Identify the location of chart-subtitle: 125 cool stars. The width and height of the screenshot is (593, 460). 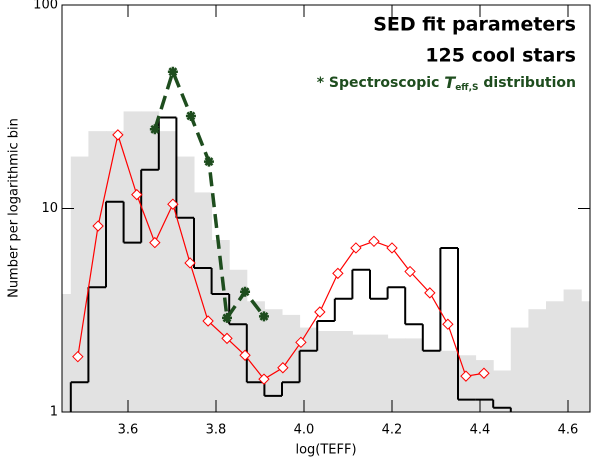
(500, 56).